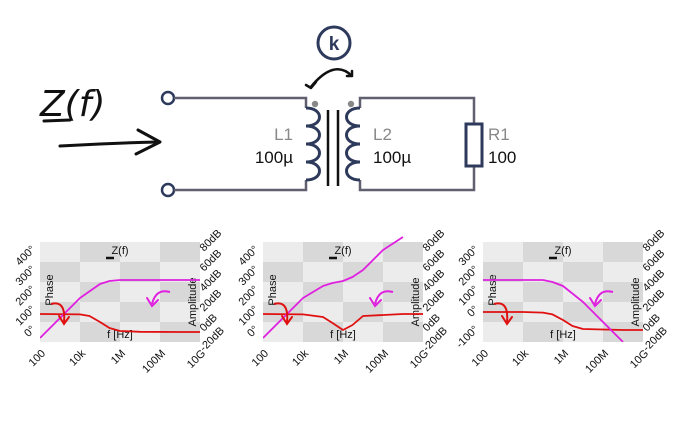 This screenshot has width=680, height=429. What do you see at coordinates (382, 134) in the screenshot?
I see `l2-name: L2` at bounding box center [382, 134].